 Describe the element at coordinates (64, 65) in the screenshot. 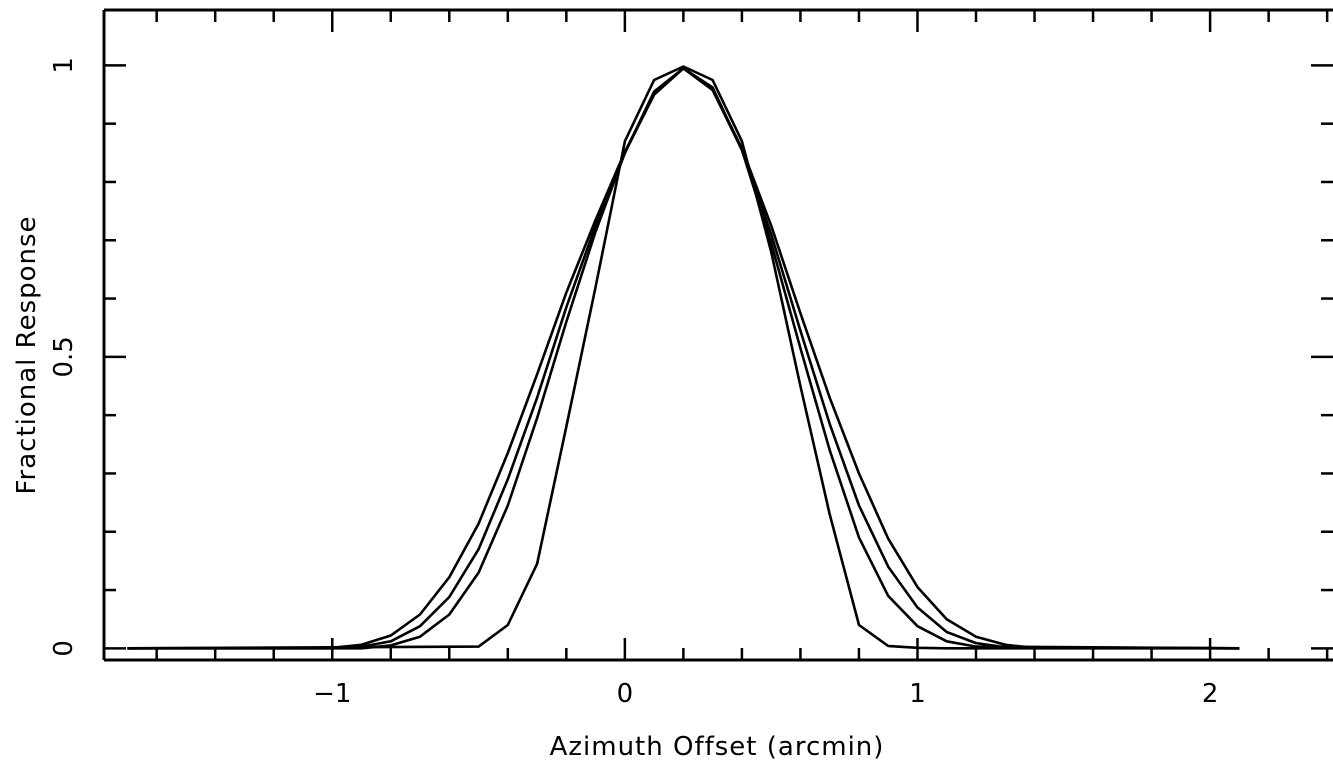

I see `y-tick-label: 1` at that location.